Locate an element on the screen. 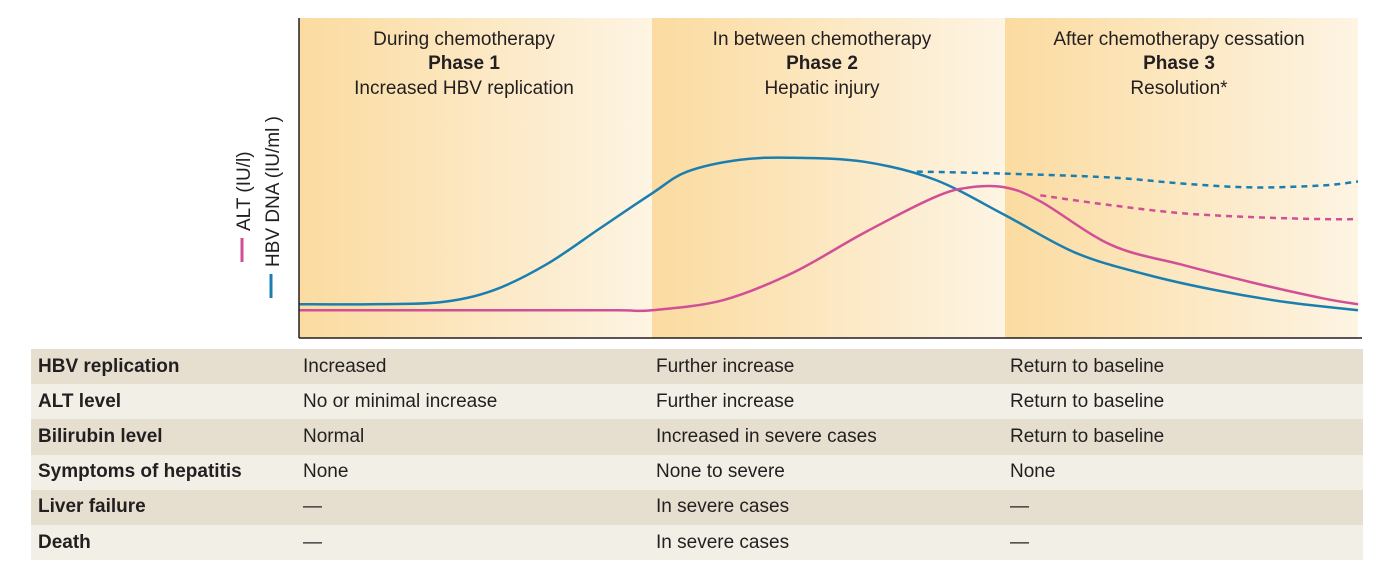 This screenshot has width=1385, height=579. phase-2-description: Hepatic injury is located at coordinates (822, 88).